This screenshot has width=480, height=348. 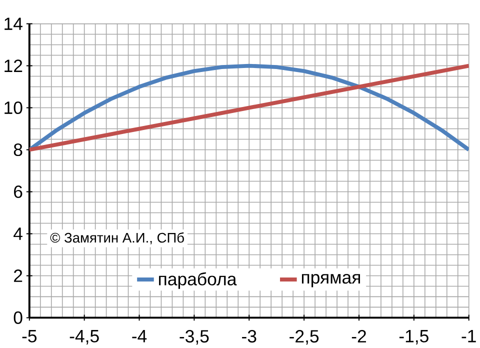 What do you see at coordinates (139, 336) in the screenshot?
I see `x-tick-label: -4` at bounding box center [139, 336].